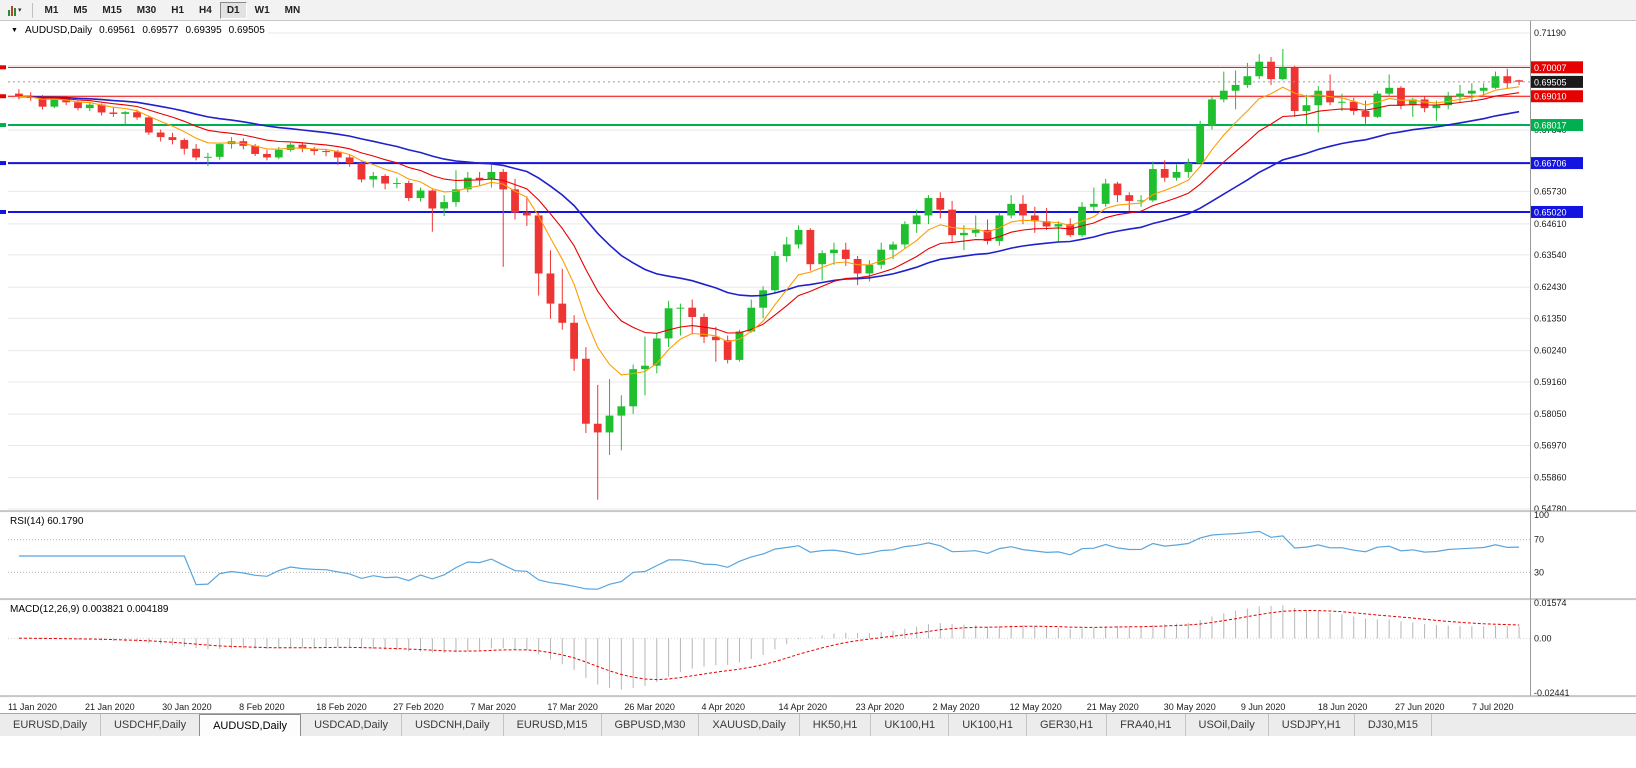 This screenshot has width=1636, height=768. What do you see at coordinates (572, 707) in the screenshot?
I see `svg-text: 17 Mar 2020` at bounding box center [572, 707].